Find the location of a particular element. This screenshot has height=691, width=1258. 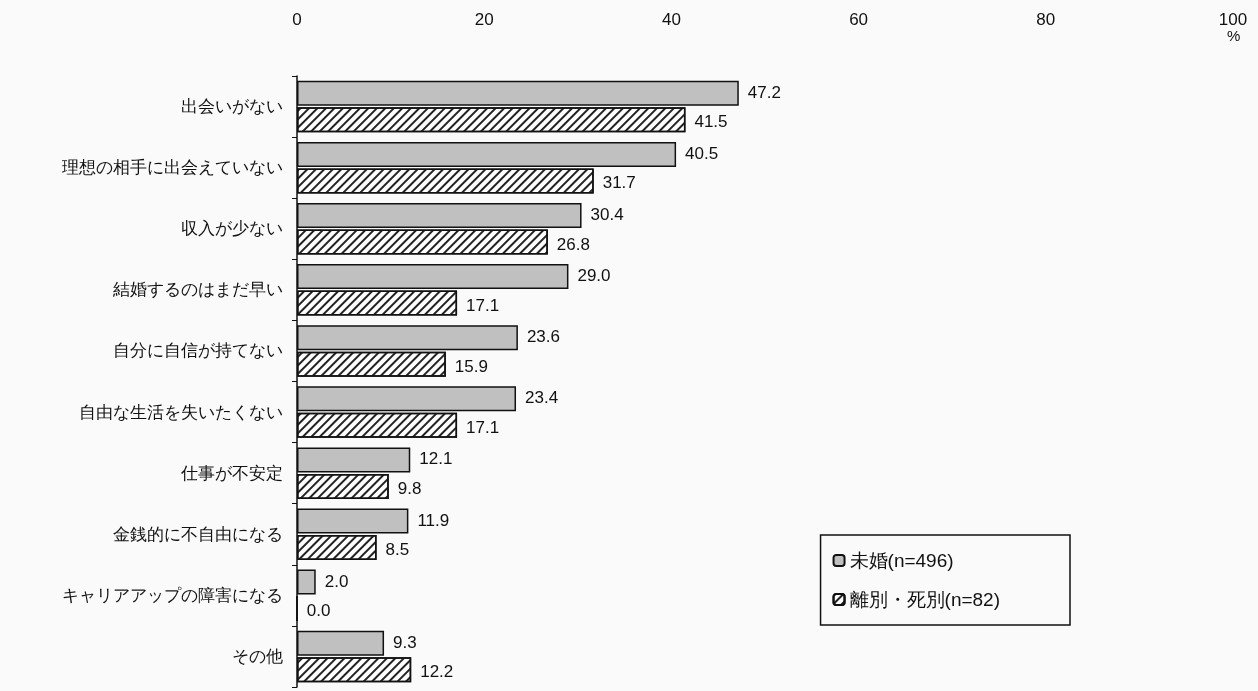

y-tick-label: その他 is located at coordinates (257, 656).